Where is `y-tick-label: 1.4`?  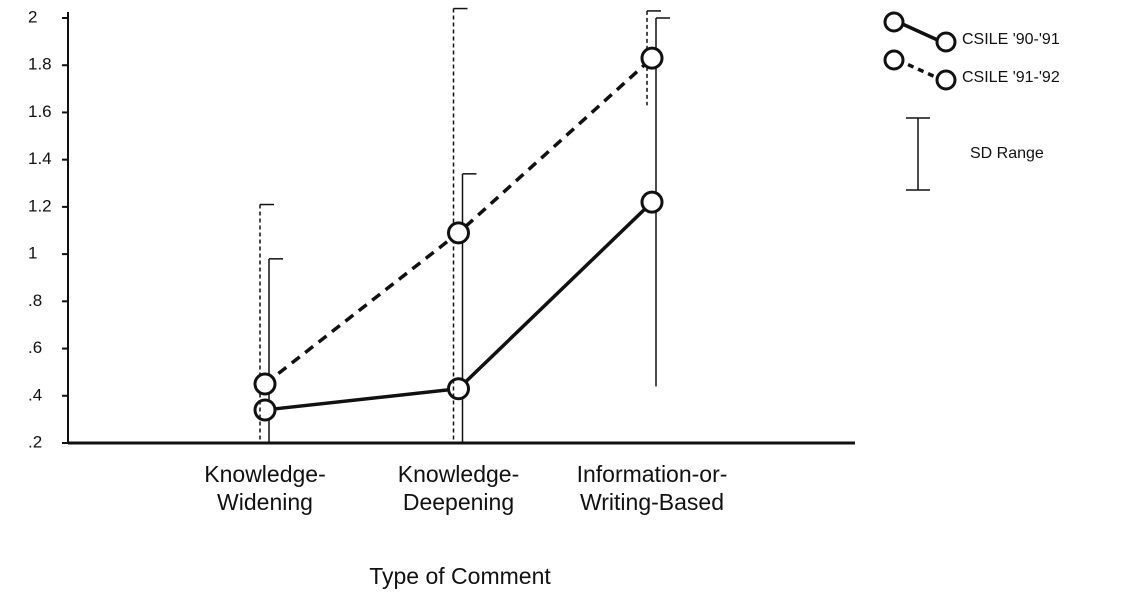 y-tick-label: 1.4 is located at coordinates (40, 158).